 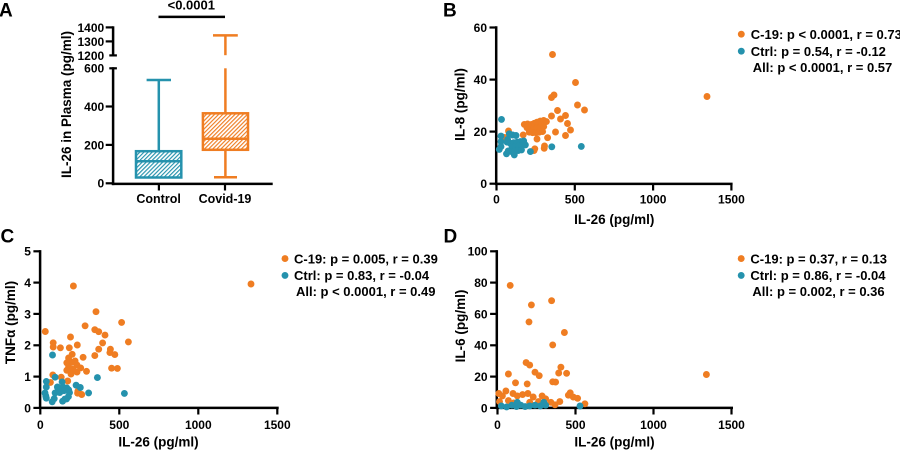 What do you see at coordinates (478, 252) in the screenshot?
I see `svg-text: 100` at bounding box center [478, 252].